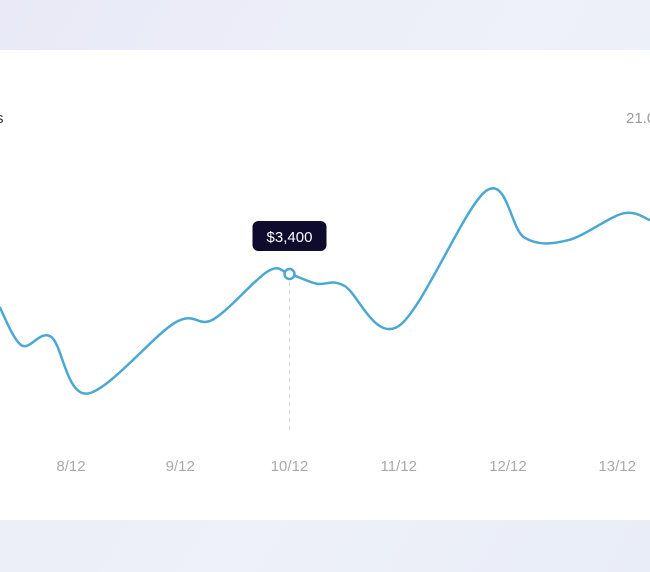 The width and height of the screenshot is (650, 572). Describe the element at coordinates (638, 118) in the screenshot. I see `corner-label-right: 21.0` at that location.